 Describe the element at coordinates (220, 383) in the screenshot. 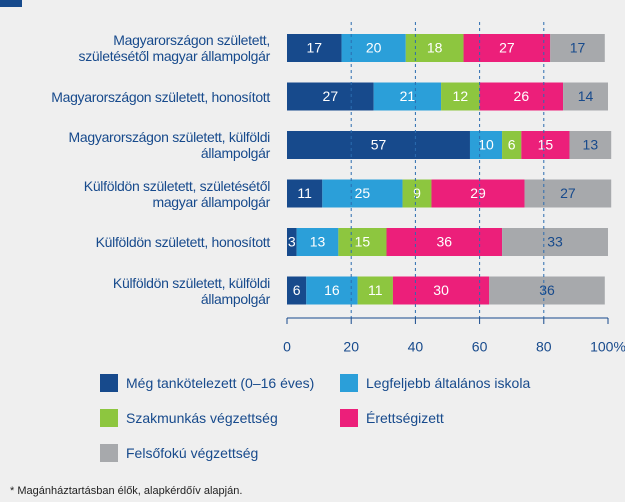

I see `legend-label: Még tankötelezett (0–16 éves)` at that location.